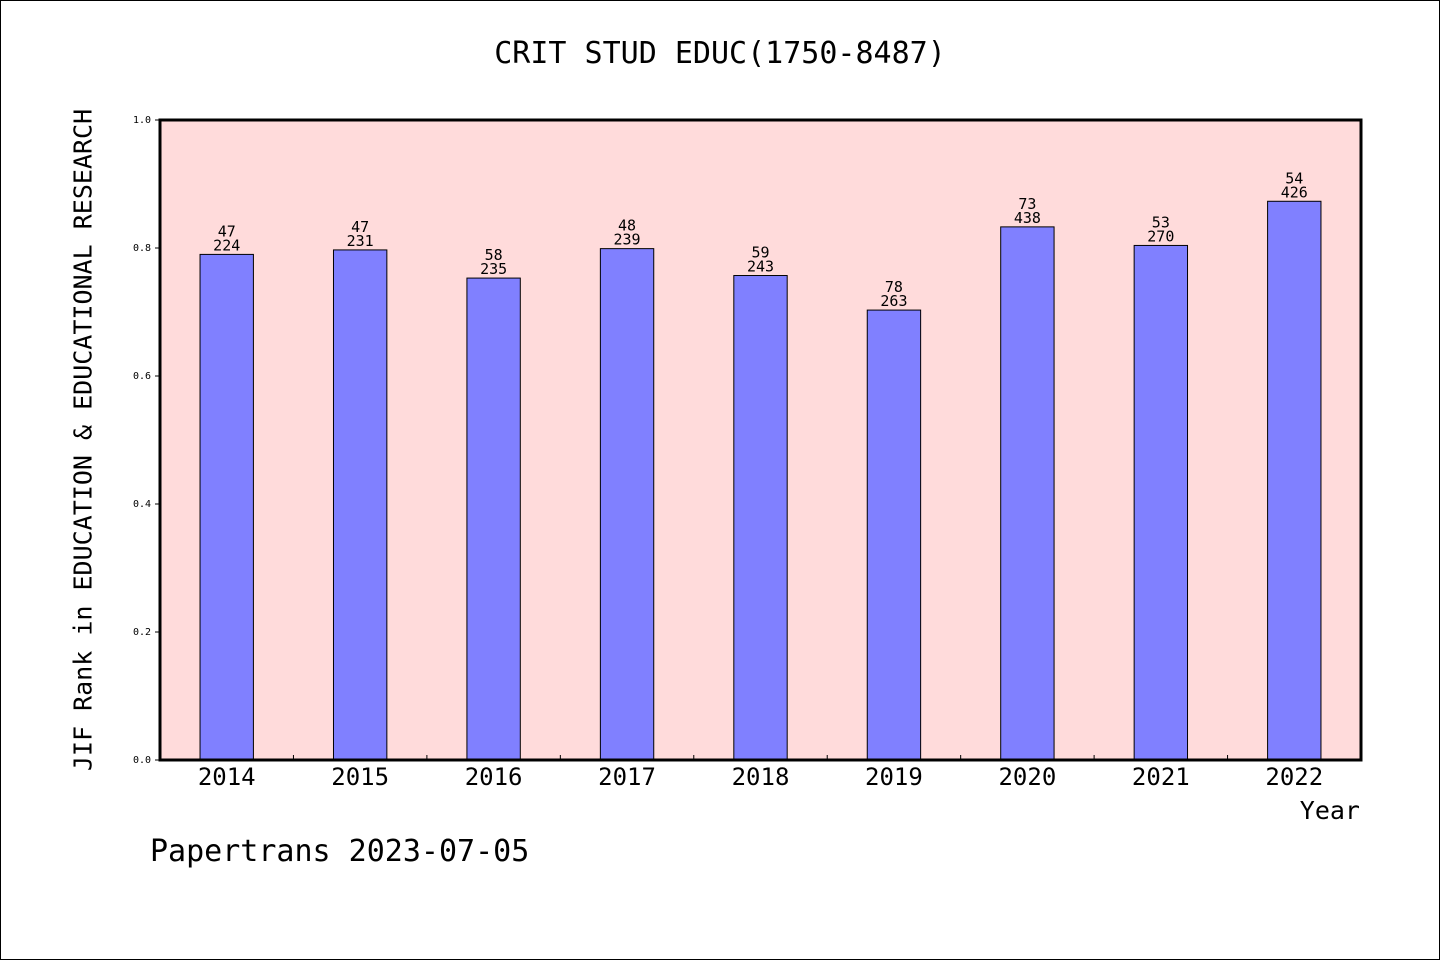 This screenshot has width=1440, height=960. What do you see at coordinates (226, 507) in the screenshot?
I see `bar-2014` at bounding box center [226, 507].